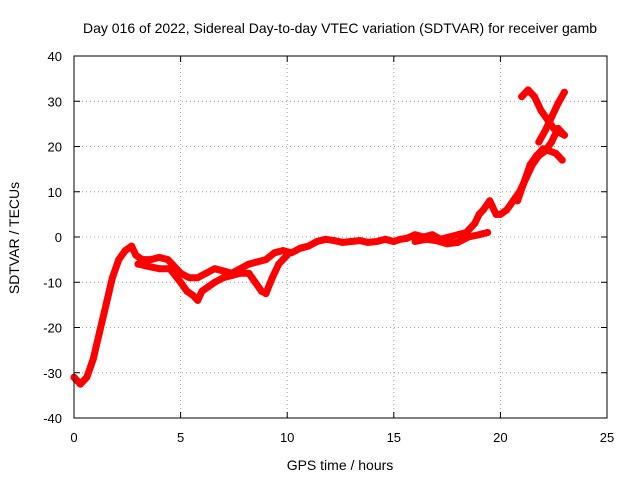  I want to click on y-tick-label: -40, so click(52, 418).